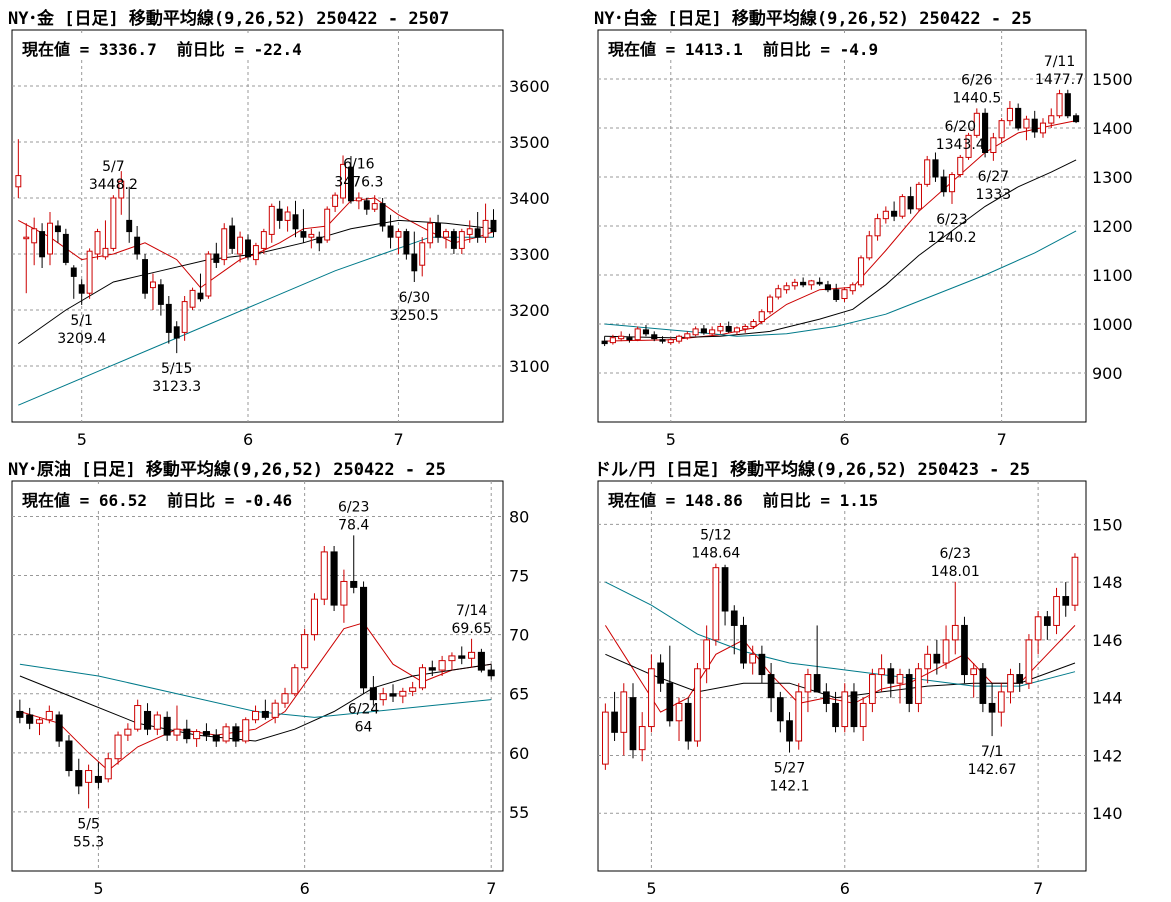 Image resolution: width=1171 pixels, height=902 pixels. Describe the element at coordinates (955, 554) in the screenshot. I see `annotation-date: 6/23` at that location.